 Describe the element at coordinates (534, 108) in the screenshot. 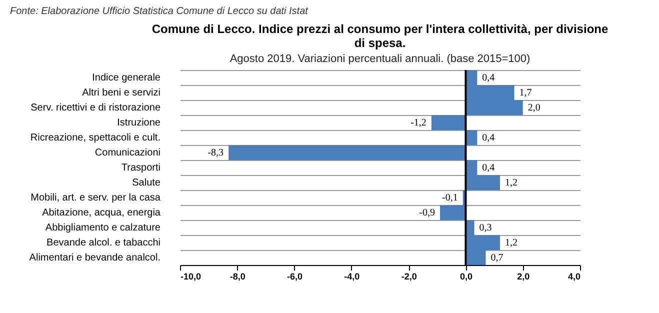

I see `data-label: 2,0` at that location.